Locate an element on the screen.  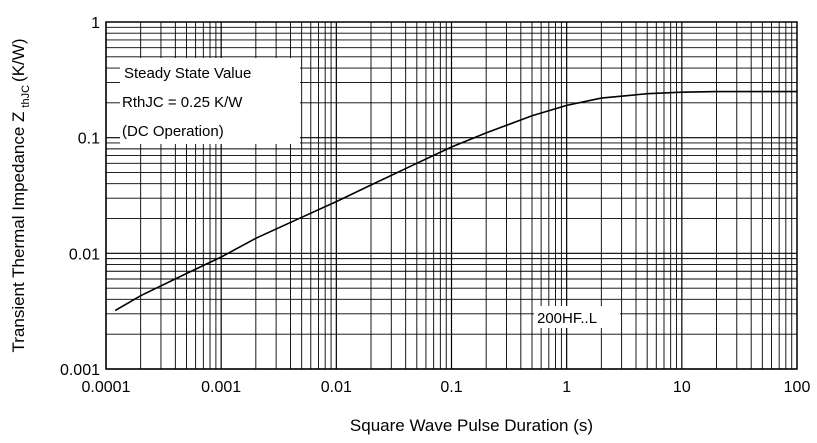
annotation-background is located at coordinates (210, 101).